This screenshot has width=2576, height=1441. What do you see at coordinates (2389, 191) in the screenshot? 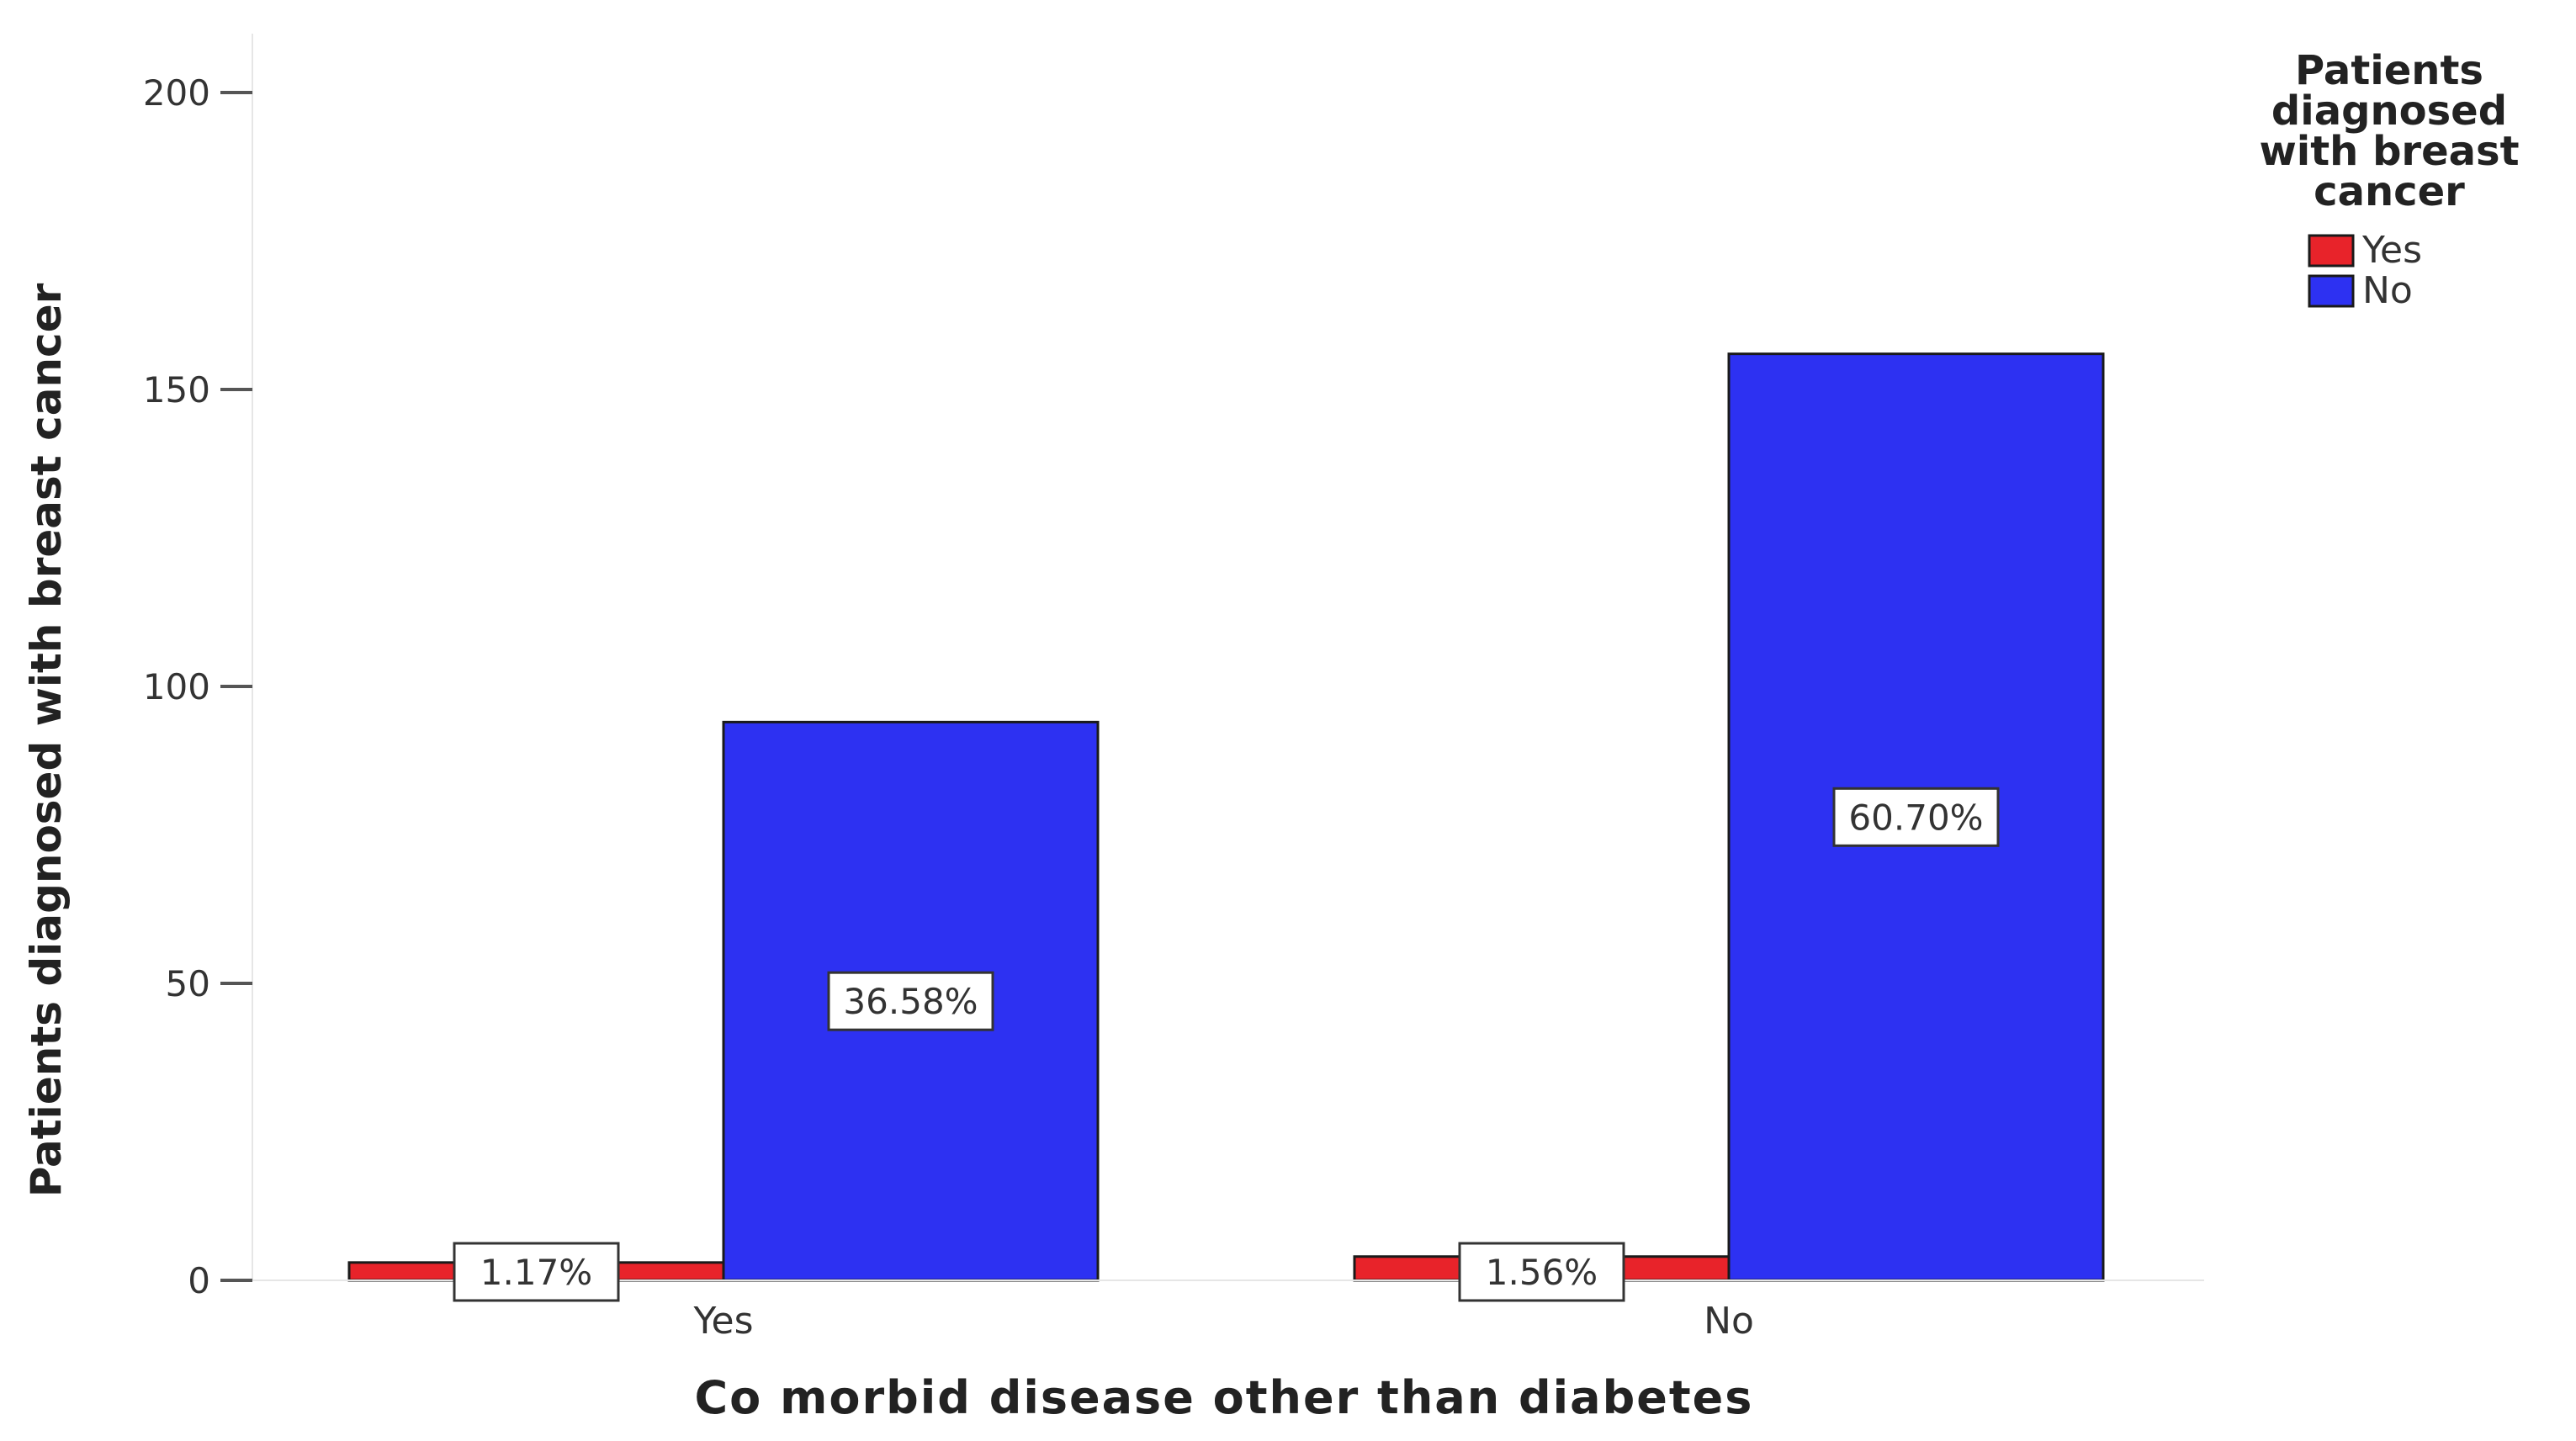
I see `legend-title-line: cancer` at bounding box center [2389, 191].